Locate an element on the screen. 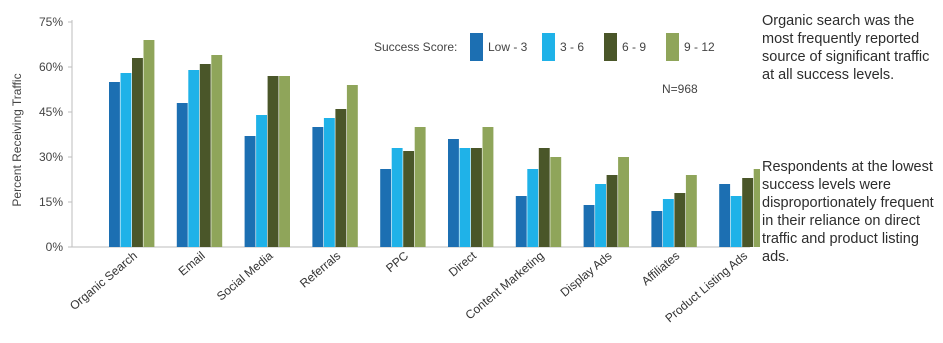 The width and height of the screenshot is (943, 343). x-tick-label: Affiliates is located at coordinates (661, 269).